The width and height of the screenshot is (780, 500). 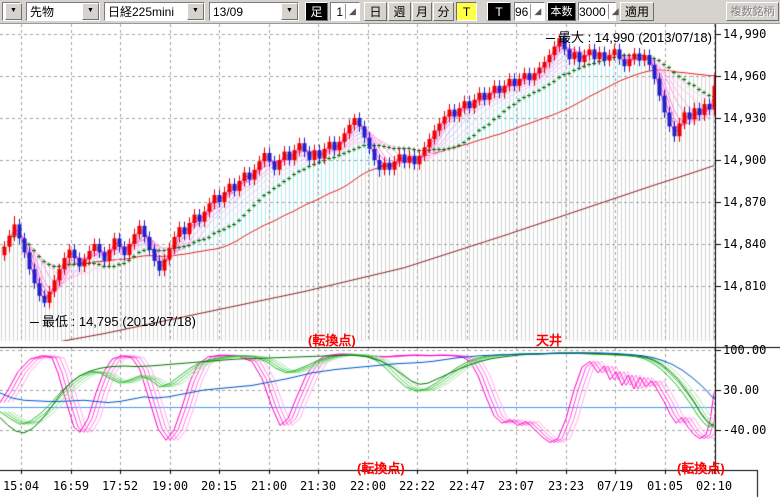 I want to click on price-tick-label: 14,930, so click(x=745, y=118).